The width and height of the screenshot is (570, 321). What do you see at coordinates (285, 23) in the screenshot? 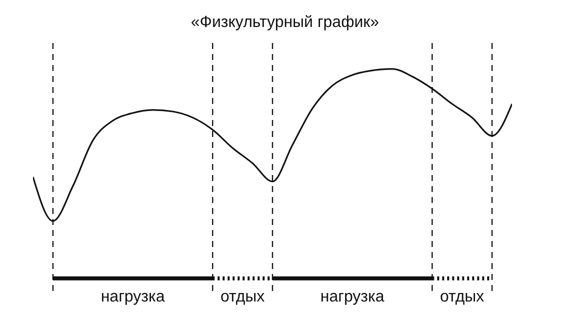
I see `chart-title: «Физкультурный график»` at bounding box center [285, 23].